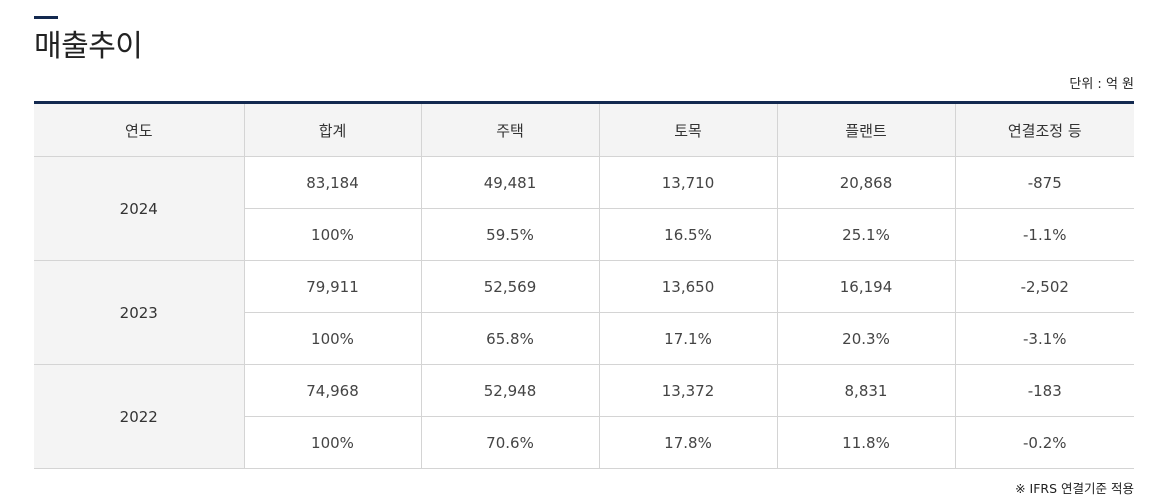 The image size is (1168, 501). Describe the element at coordinates (139, 129) in the screenshot. I see `header-year: 연도` at that location.